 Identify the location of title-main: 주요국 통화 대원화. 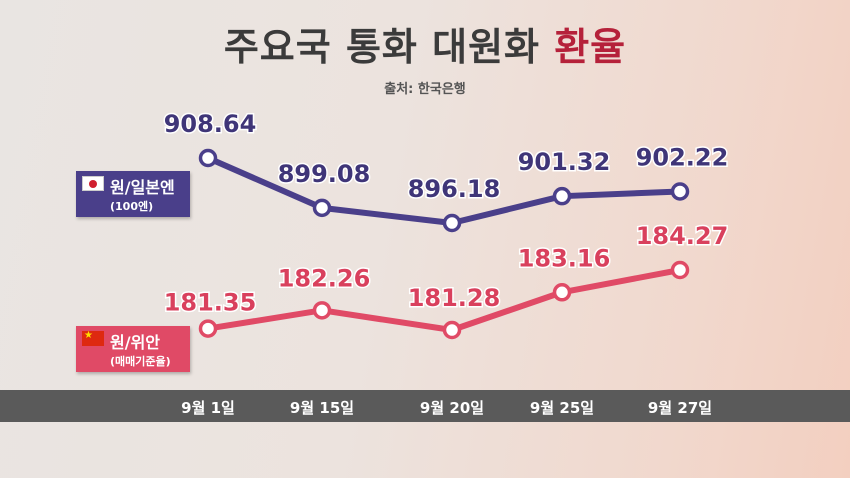
(381, 47).